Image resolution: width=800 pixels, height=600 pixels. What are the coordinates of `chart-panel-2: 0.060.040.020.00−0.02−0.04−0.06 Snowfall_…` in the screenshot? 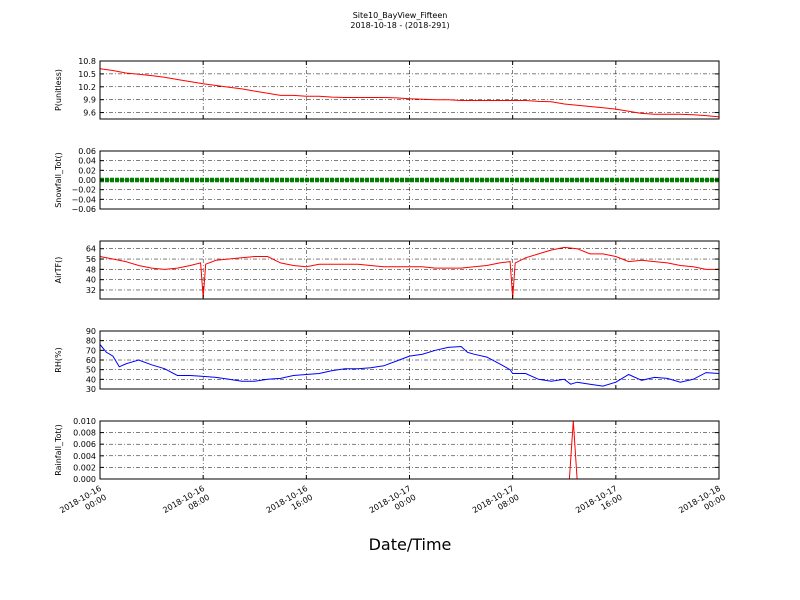 It's located at (387, 180).